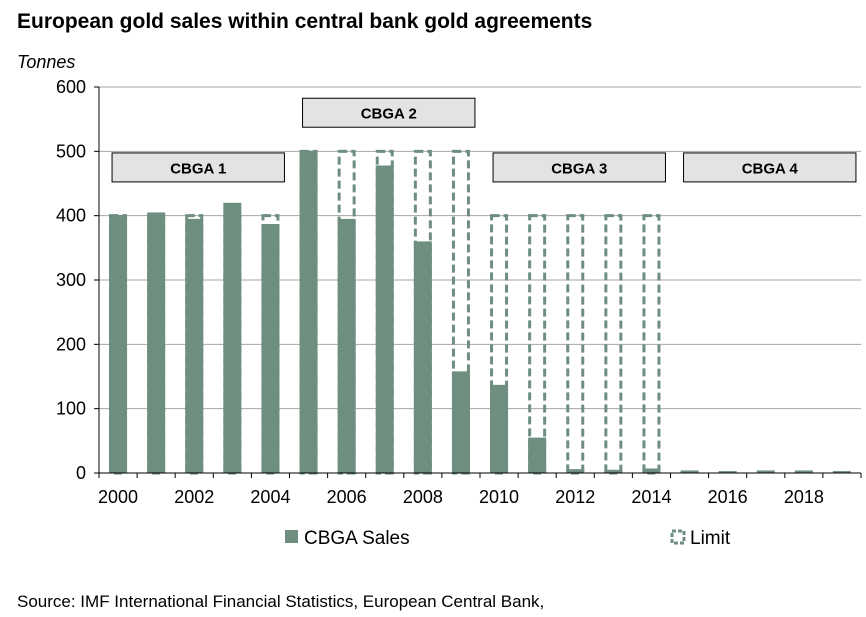 The width and height of the screenshot is (866, 617). What do you see at coordinates (71, 344) in the screenshot?
I see `y-tick-label: 200` at bounding box center [71, 344].